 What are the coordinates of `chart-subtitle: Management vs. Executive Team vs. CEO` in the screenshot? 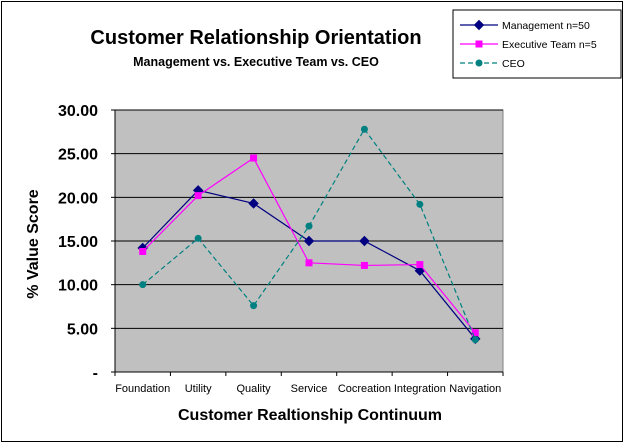 It's located at (256, 62).